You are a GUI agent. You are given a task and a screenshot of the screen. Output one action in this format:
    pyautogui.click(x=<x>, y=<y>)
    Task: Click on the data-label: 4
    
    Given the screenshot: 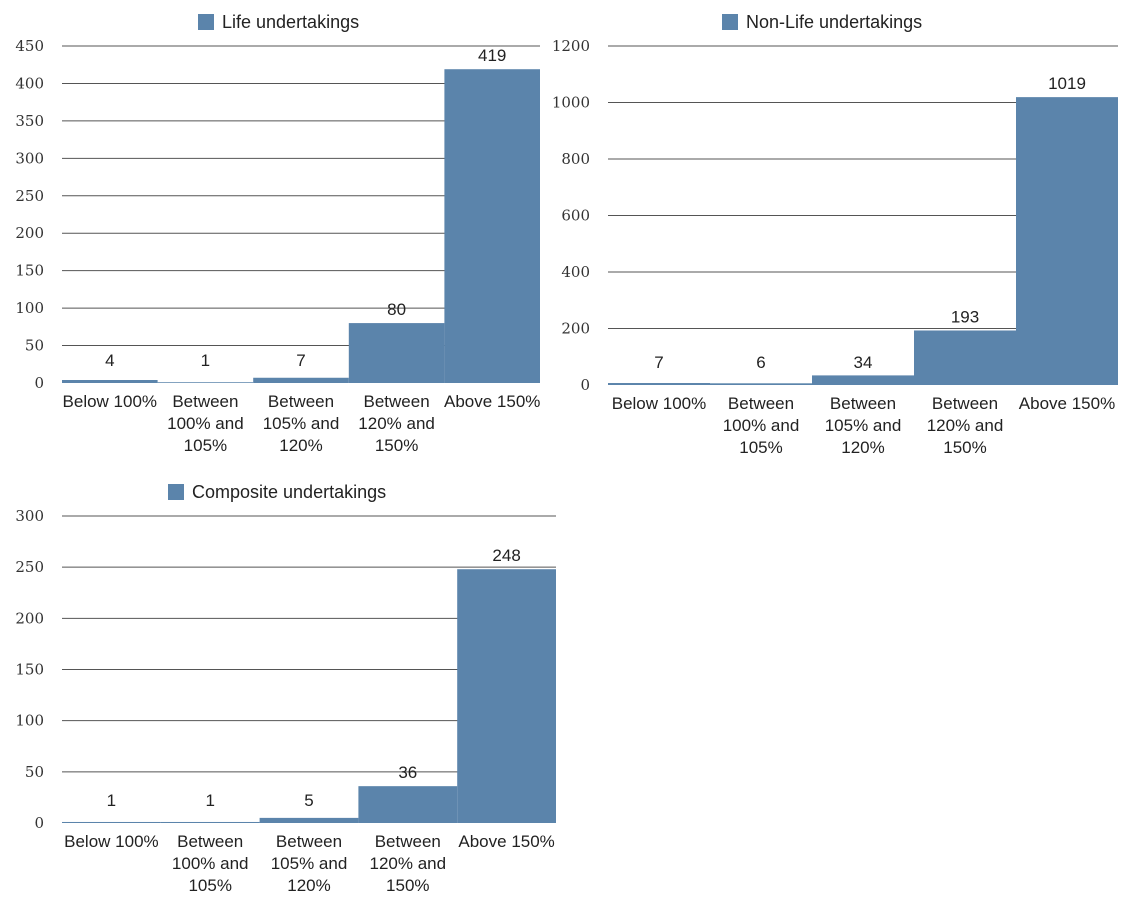 What is the action you would take?
    pyautogui.click(x=109, y=360)
    